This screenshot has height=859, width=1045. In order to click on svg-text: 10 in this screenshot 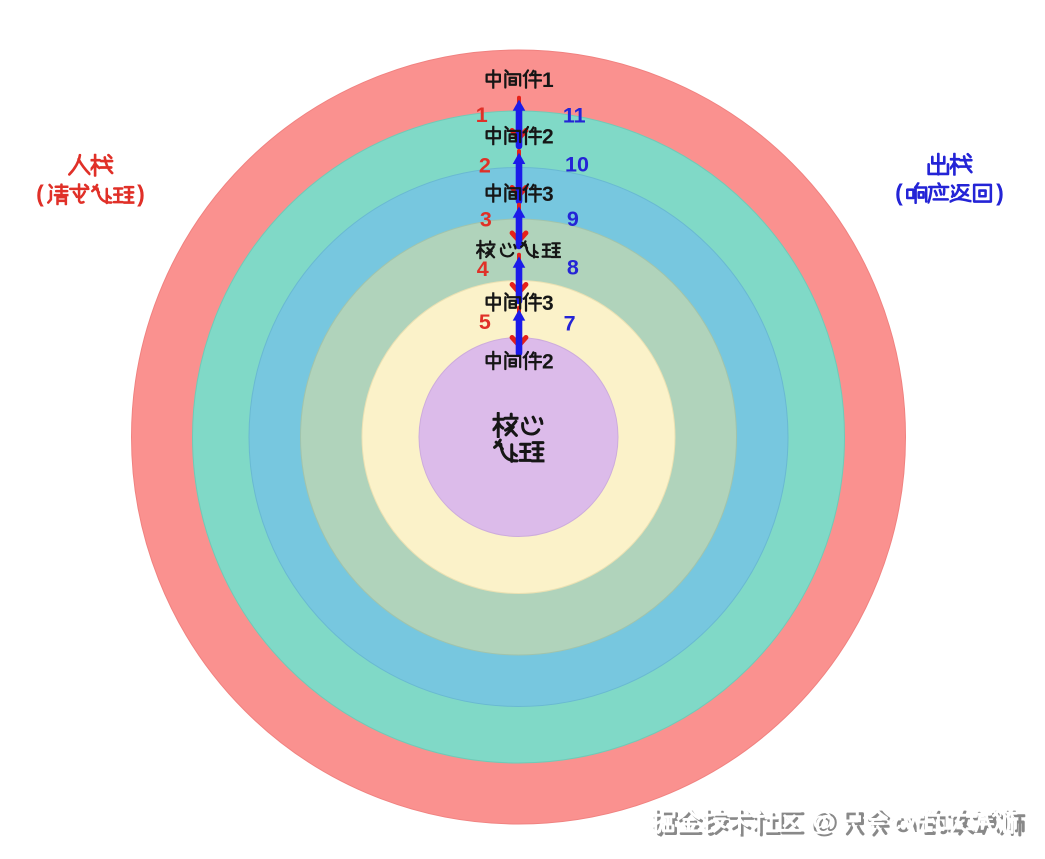, I will do `click(577, 165)`.